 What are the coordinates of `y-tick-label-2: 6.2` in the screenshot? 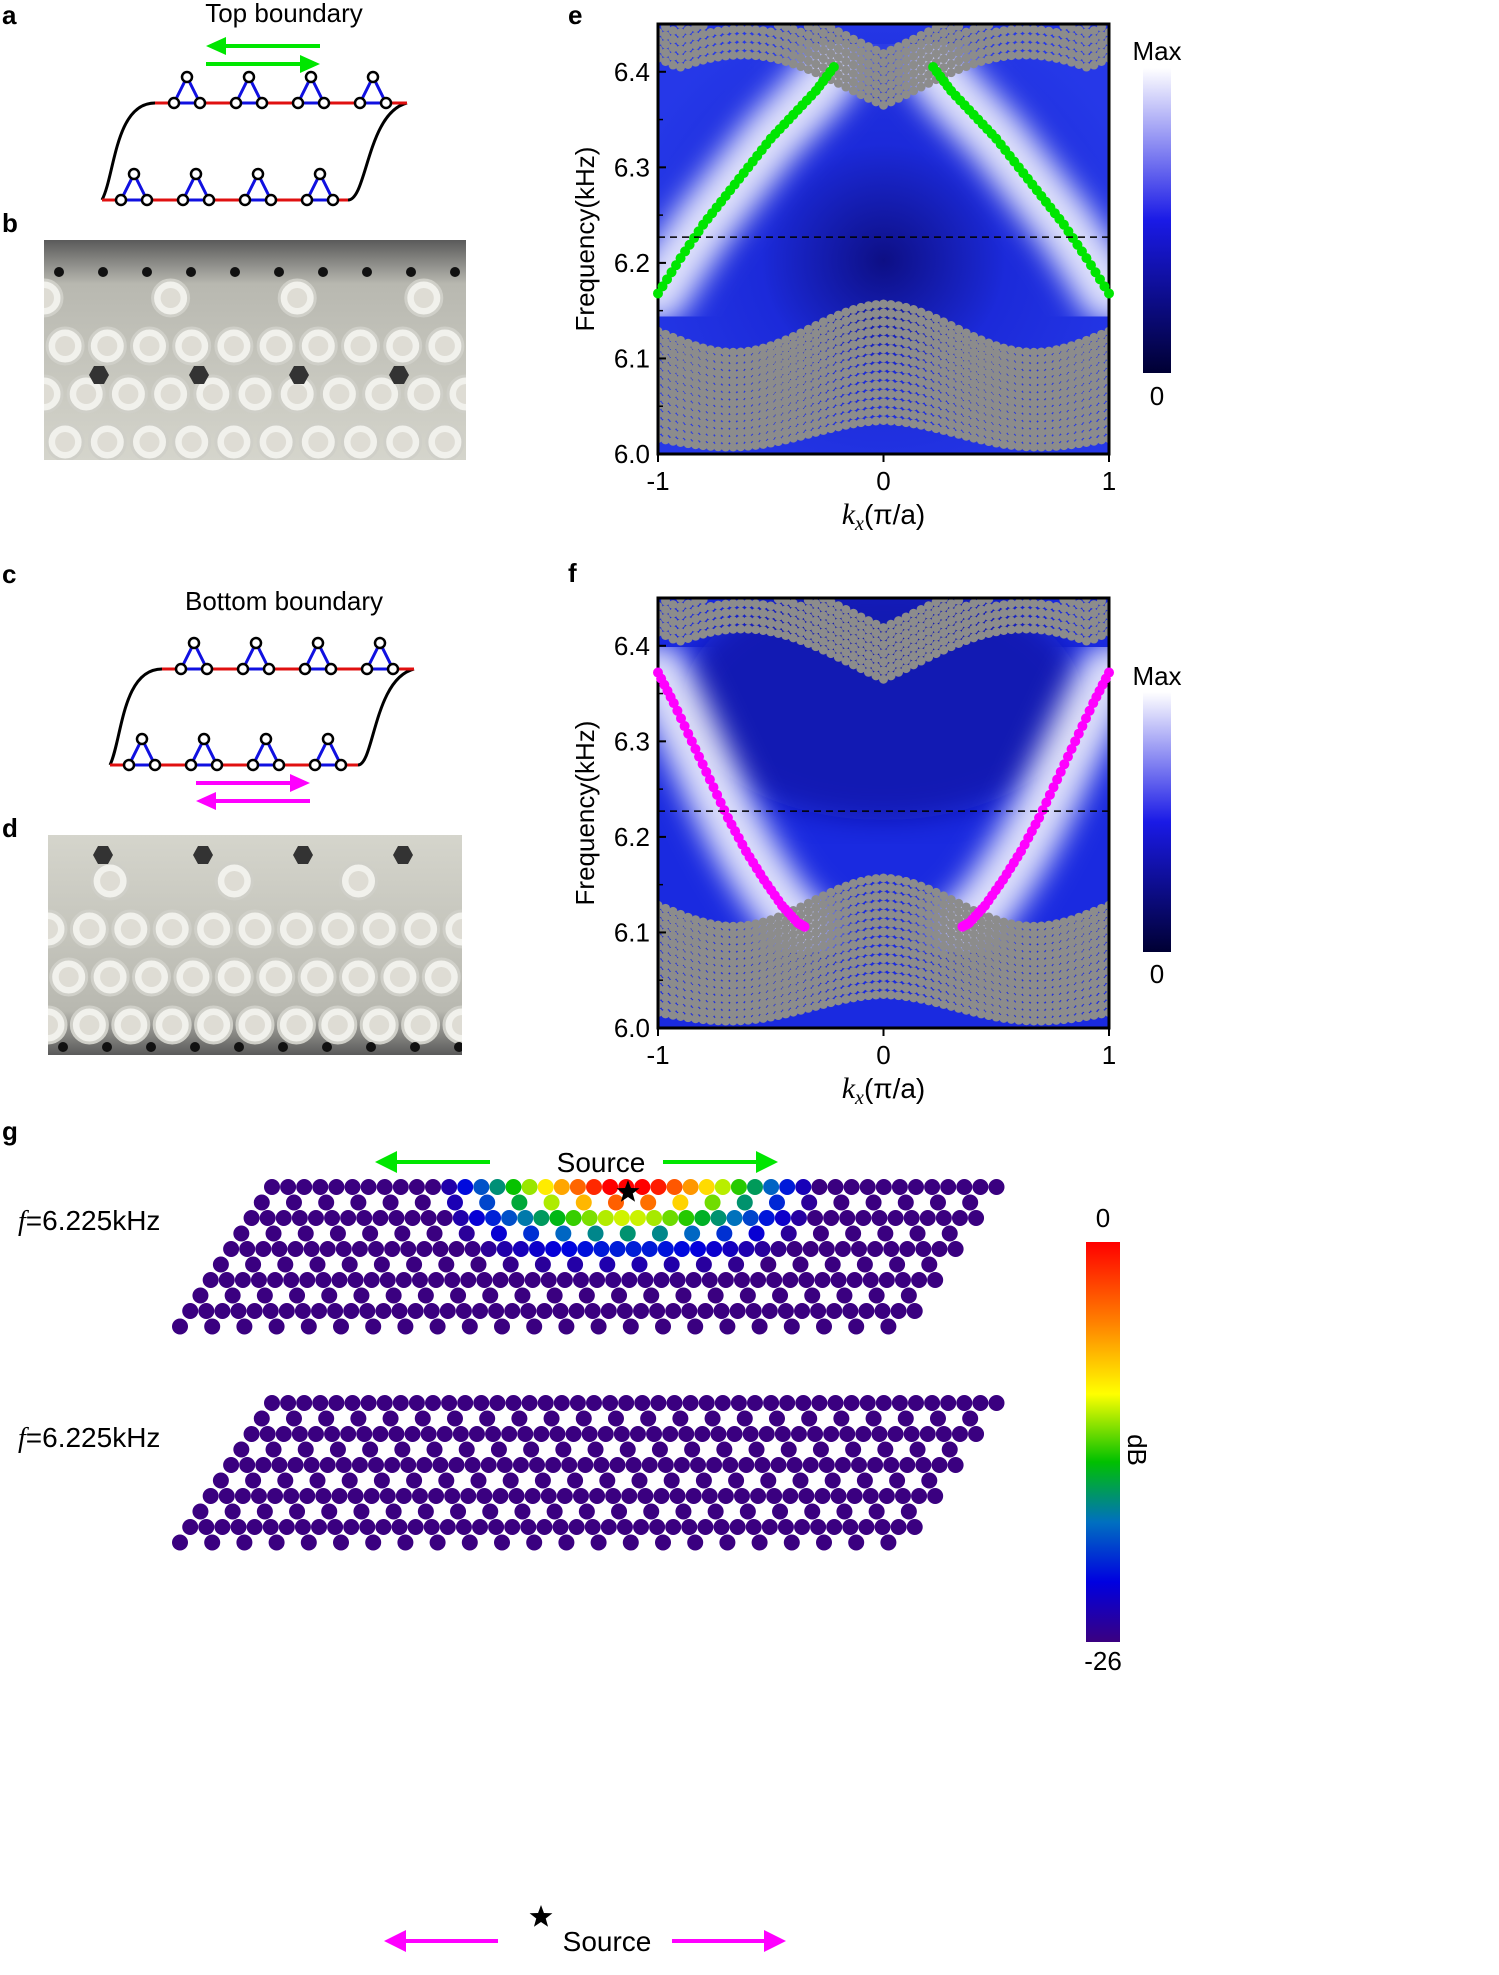 It's located at (632, 837).